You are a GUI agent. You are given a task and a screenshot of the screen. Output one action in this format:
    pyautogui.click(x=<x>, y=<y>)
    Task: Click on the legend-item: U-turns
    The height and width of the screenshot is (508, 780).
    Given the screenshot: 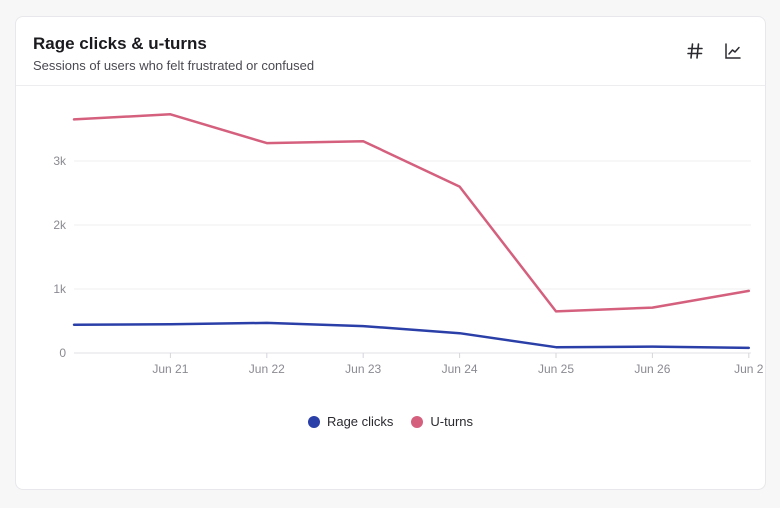 What is the action you would take?
    pyautogui.click(x=442, y=421)
    